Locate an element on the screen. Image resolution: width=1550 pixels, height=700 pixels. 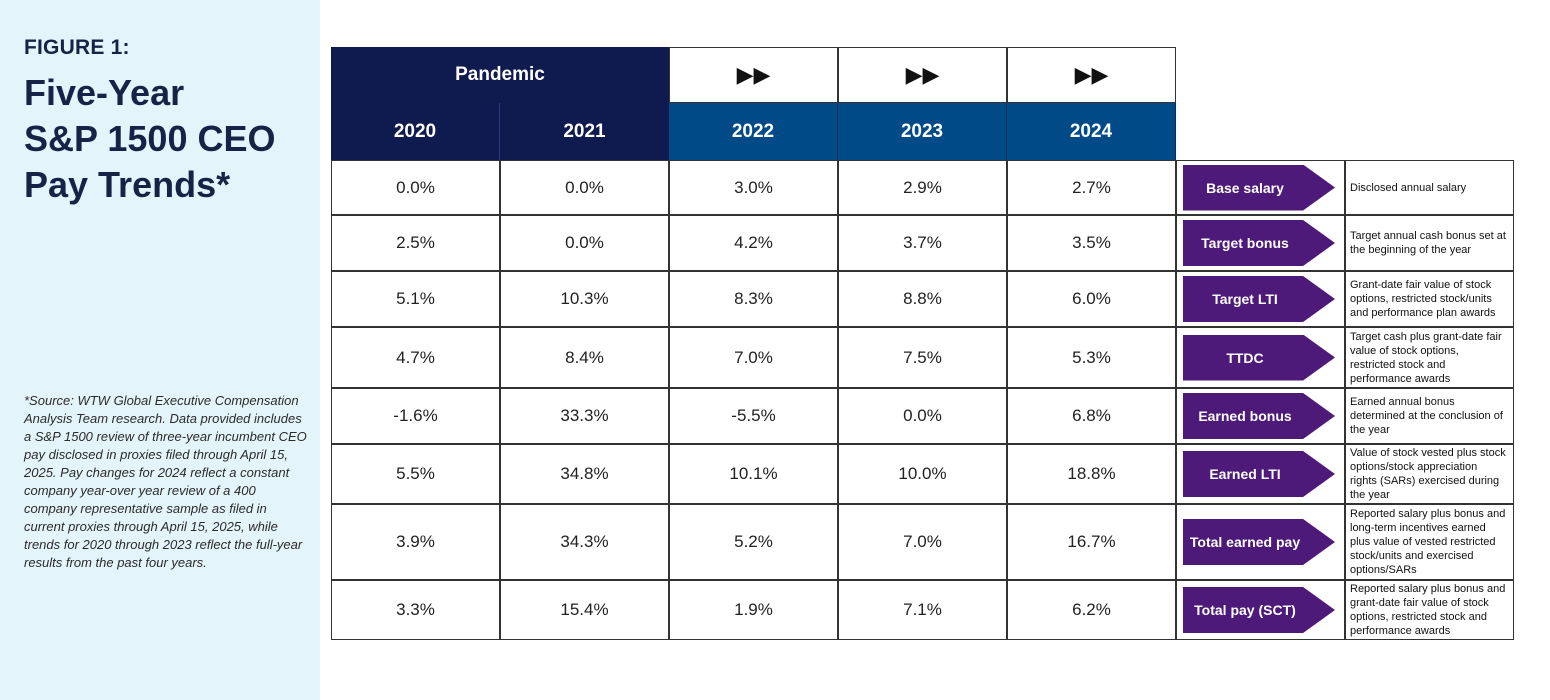
row-label: TTDC is located at coordinates (1245, 357).